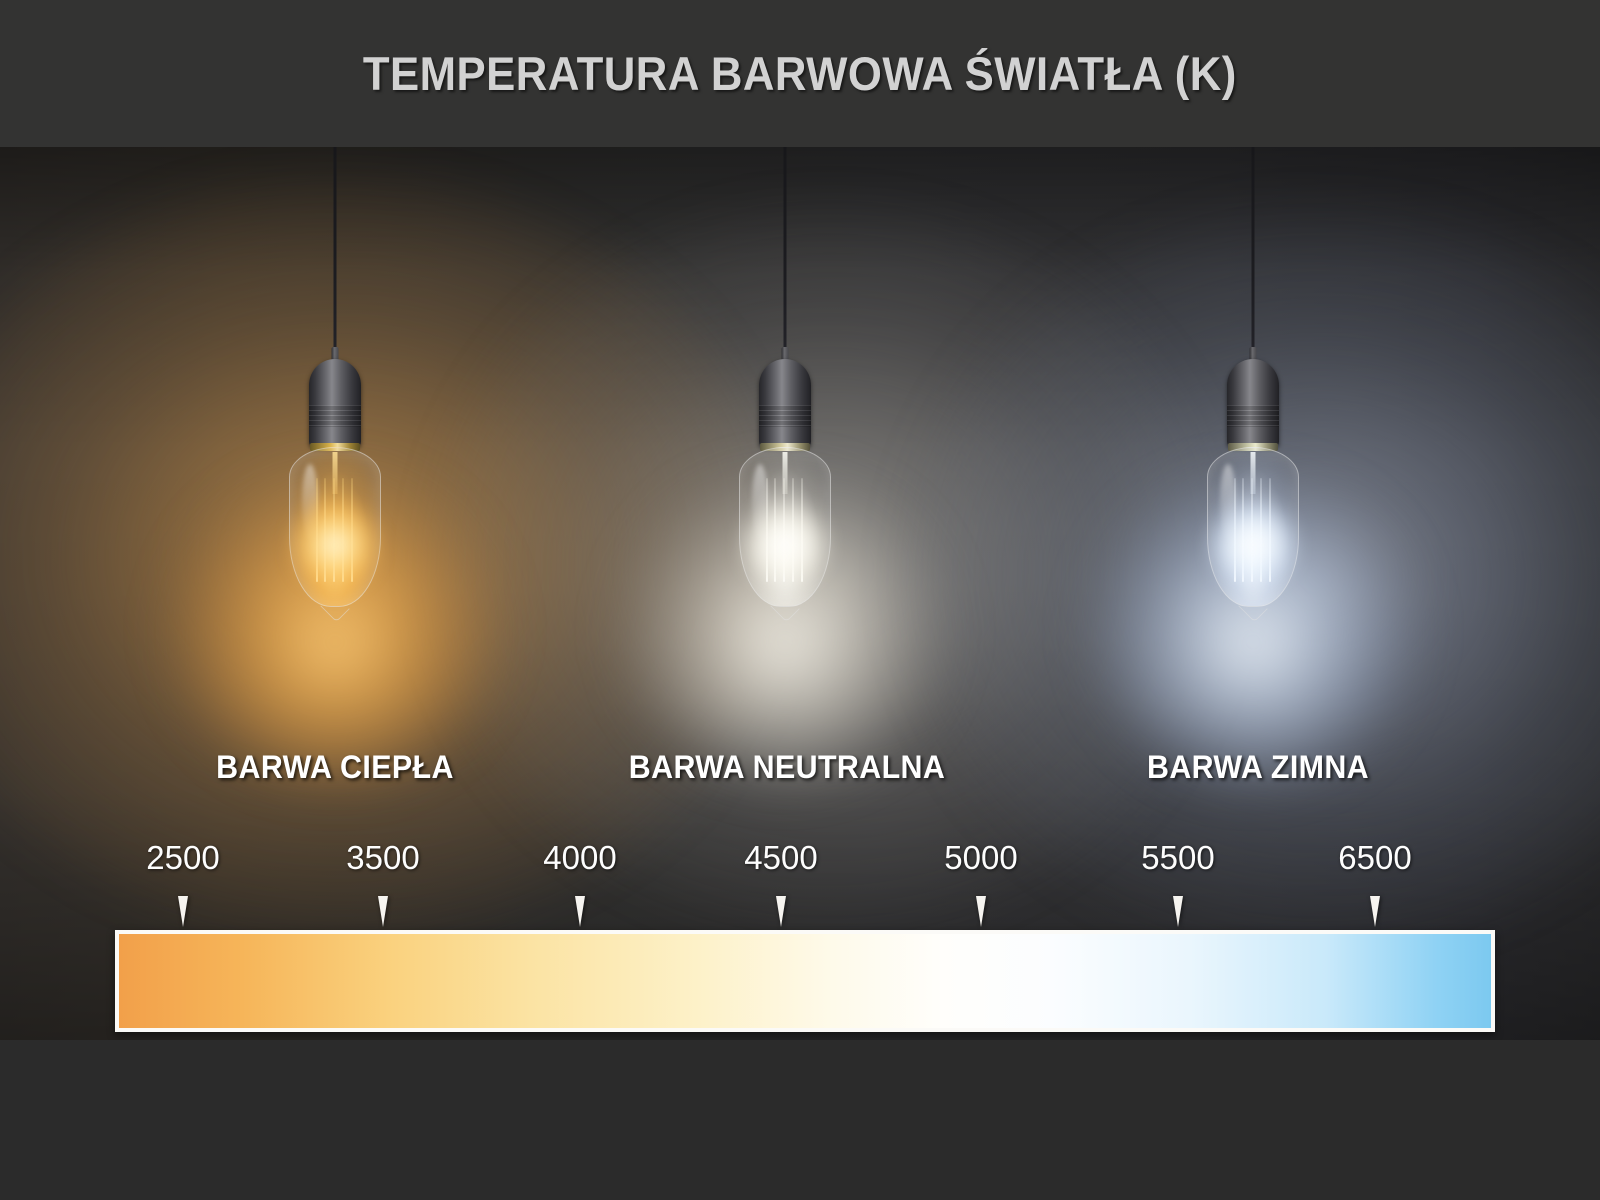 This screenshot has height=1200, width=1600. What do you see at coordinates (1375, 857) in the screenshot?
I see `tick-label-6500: 6500` at bounding box center [1375, 857].